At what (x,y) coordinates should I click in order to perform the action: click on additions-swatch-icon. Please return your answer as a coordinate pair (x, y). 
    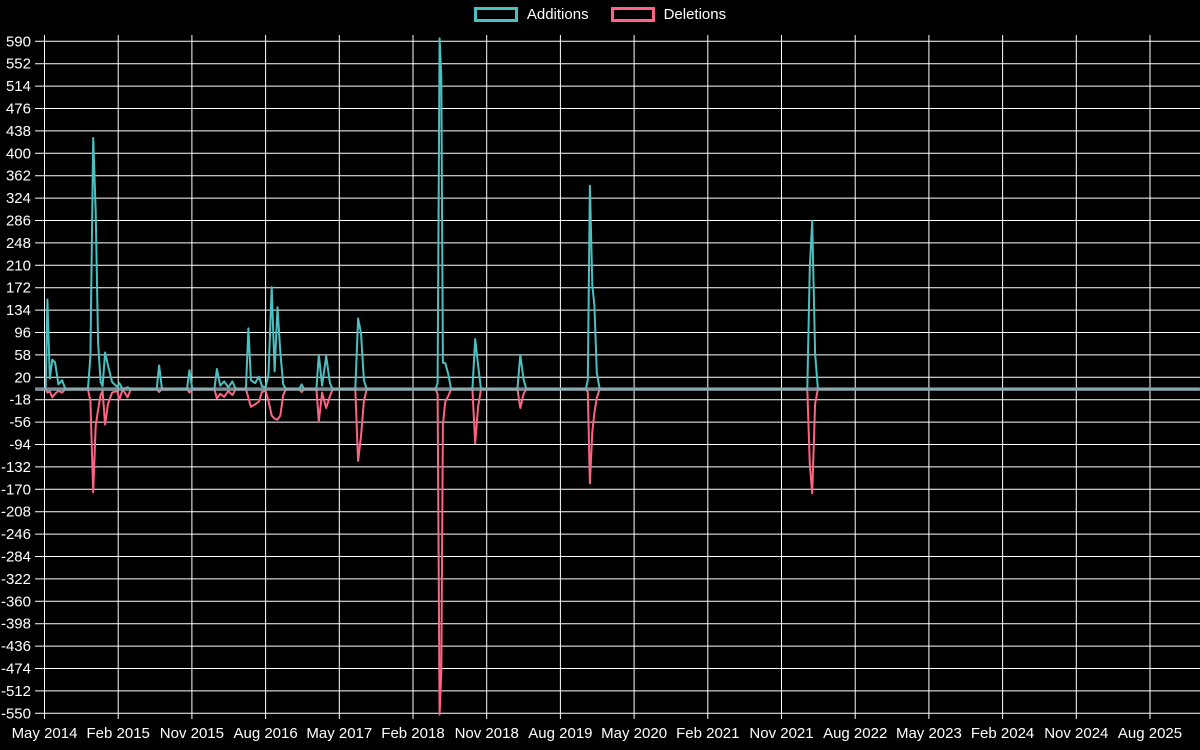
    Looking at the image, I should click on (495, 14).